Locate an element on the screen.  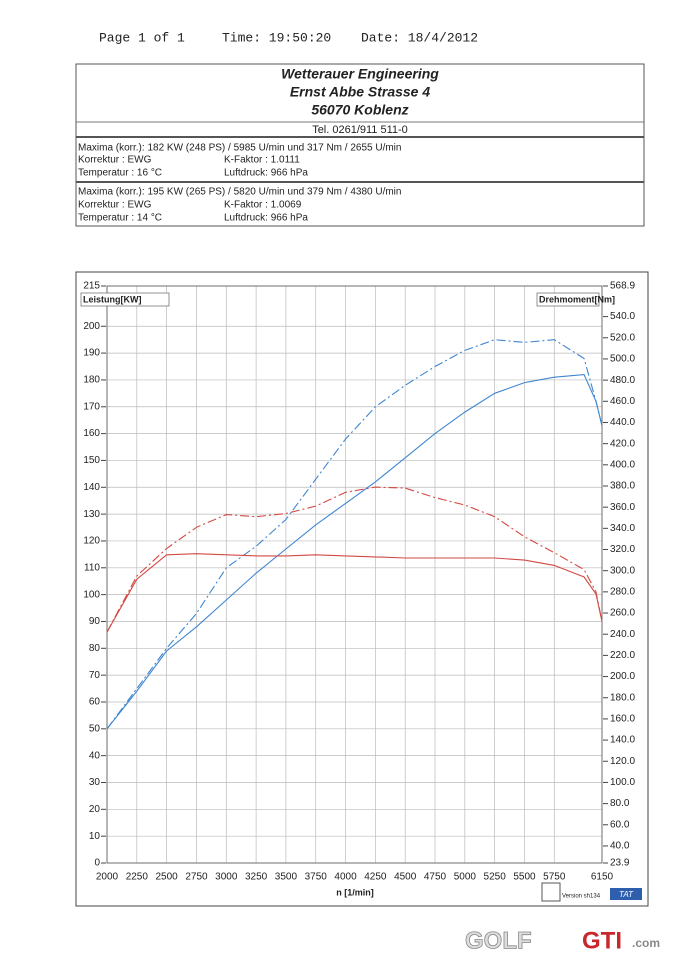
x-tick-label: 3000 is located at coordinates (226, 877).